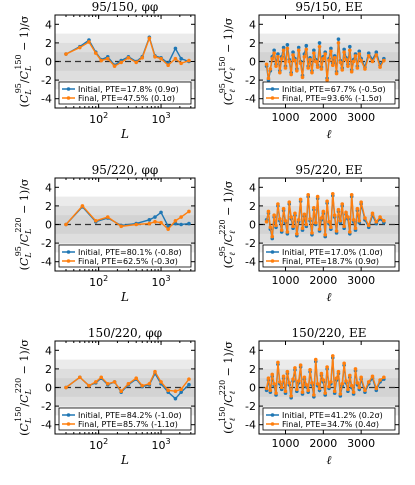  Describe the element at coordinates (328, 7) in the screenshot. I see `panel-title: 95/150, EE` at that location.